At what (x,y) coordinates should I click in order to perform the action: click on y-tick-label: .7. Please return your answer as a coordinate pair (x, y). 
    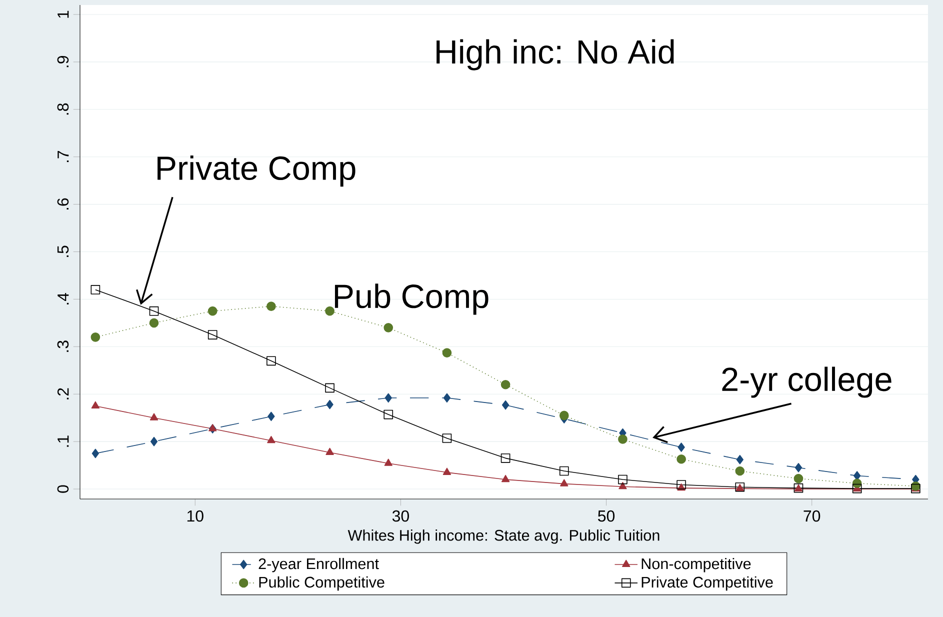
    Looking at the image, I should click on (63, 156).